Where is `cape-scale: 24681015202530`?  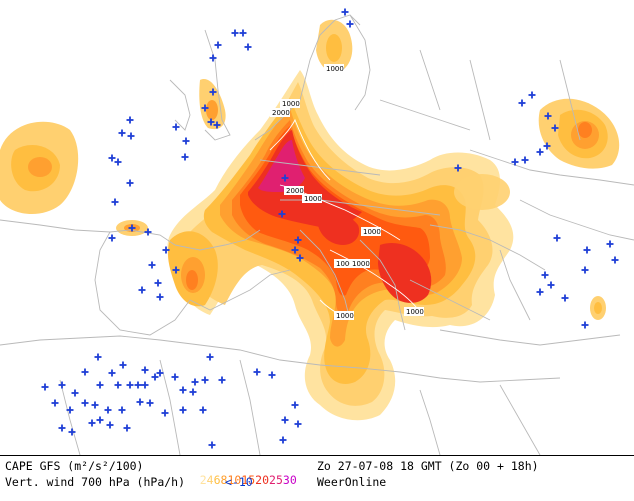 cape-scale: 24681015202530 is located at coordinates (234, 480).